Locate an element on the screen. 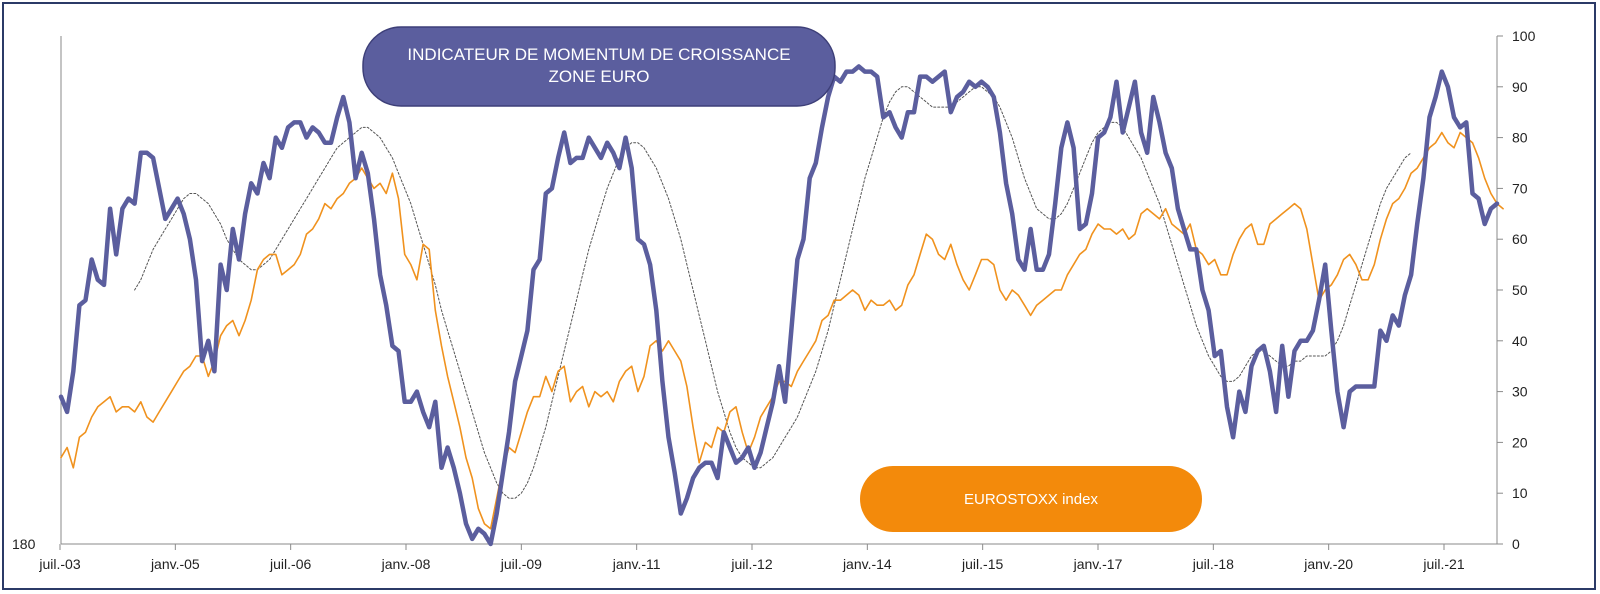 The height and width of the screenshot is (594, 1600). x-tick-label: juil.-12 is located at coordinates (751, 564).